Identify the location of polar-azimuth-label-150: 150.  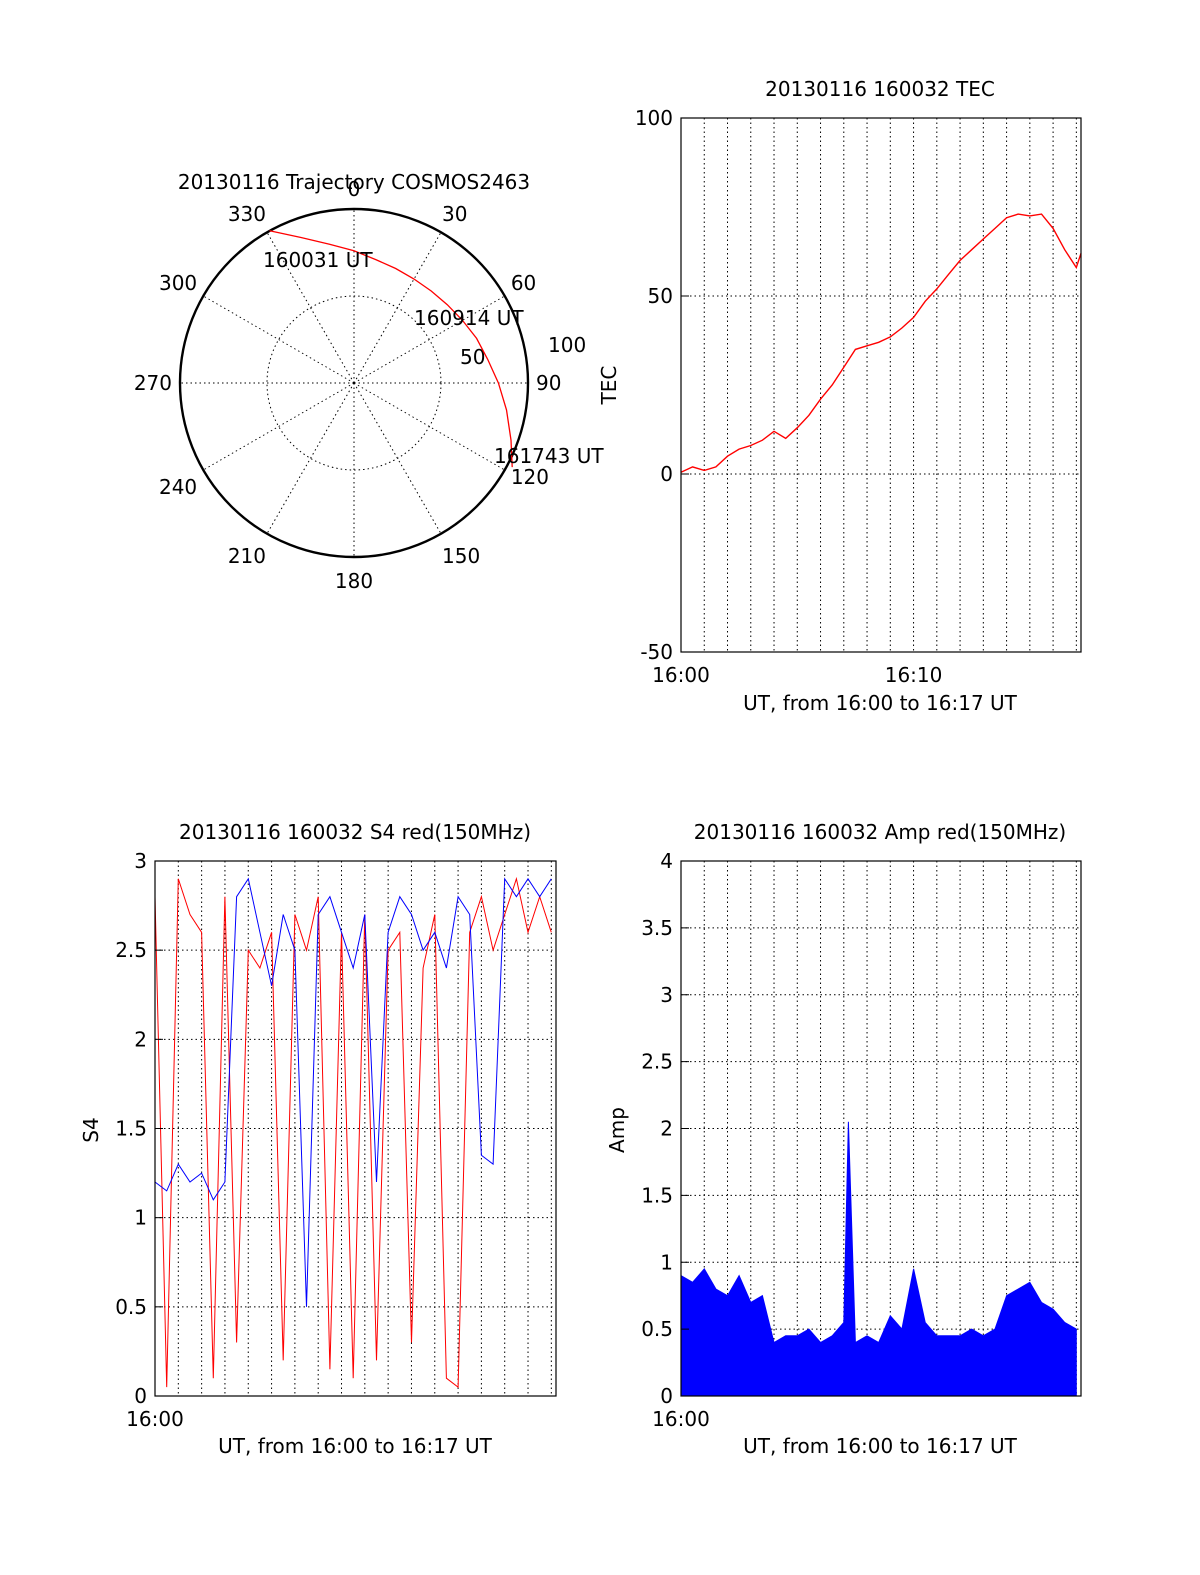
(461, 556).